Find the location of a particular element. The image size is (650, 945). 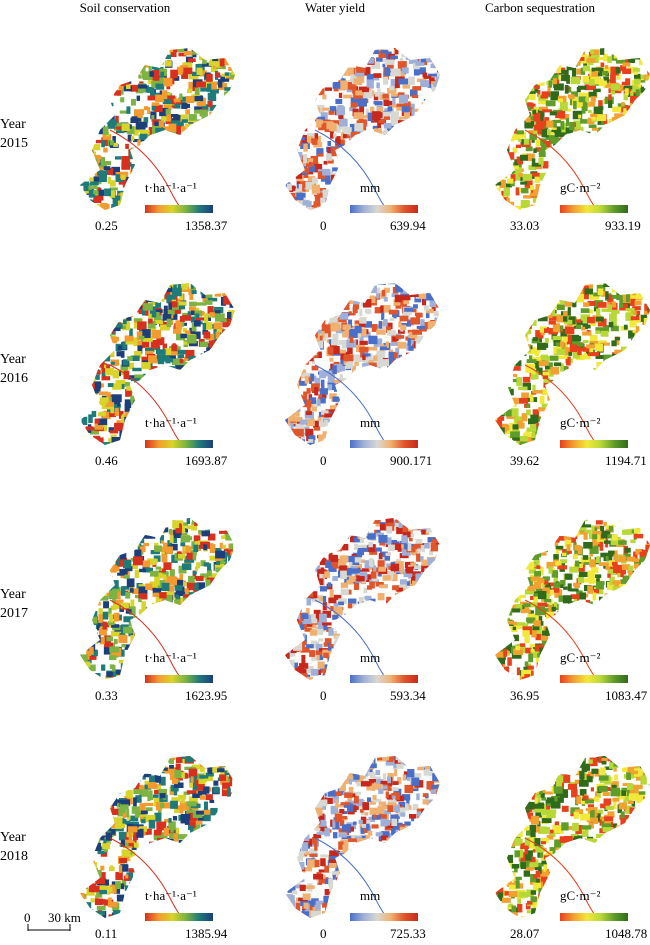

column-title-carbon-sequestration: Carbon sequestration is located at coordinates (540, 7).